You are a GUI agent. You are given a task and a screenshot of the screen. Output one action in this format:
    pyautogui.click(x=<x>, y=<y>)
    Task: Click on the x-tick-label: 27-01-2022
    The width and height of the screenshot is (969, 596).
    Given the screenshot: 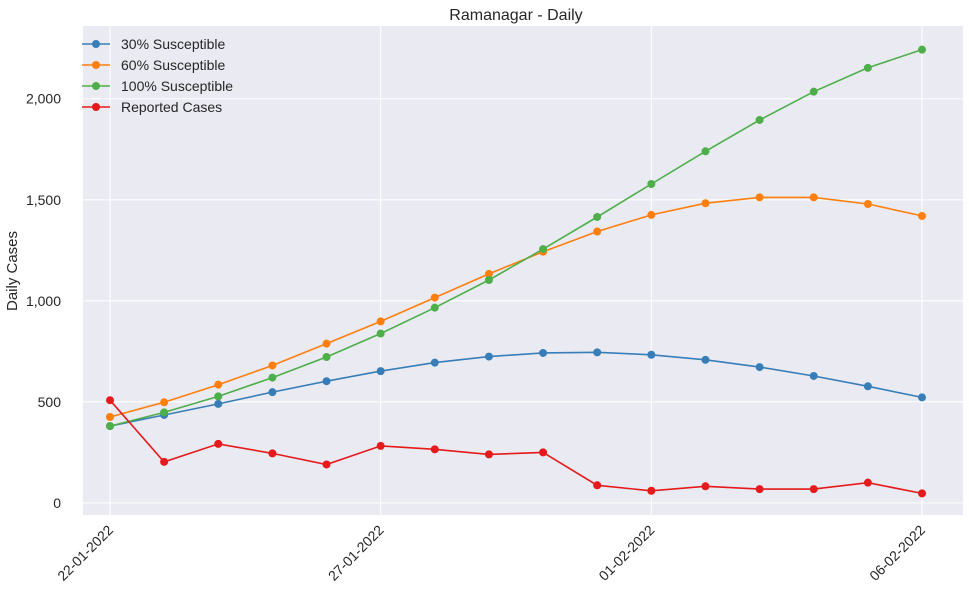 What is the action you would take?
    pyautogui.click(x=356, y=553)
    